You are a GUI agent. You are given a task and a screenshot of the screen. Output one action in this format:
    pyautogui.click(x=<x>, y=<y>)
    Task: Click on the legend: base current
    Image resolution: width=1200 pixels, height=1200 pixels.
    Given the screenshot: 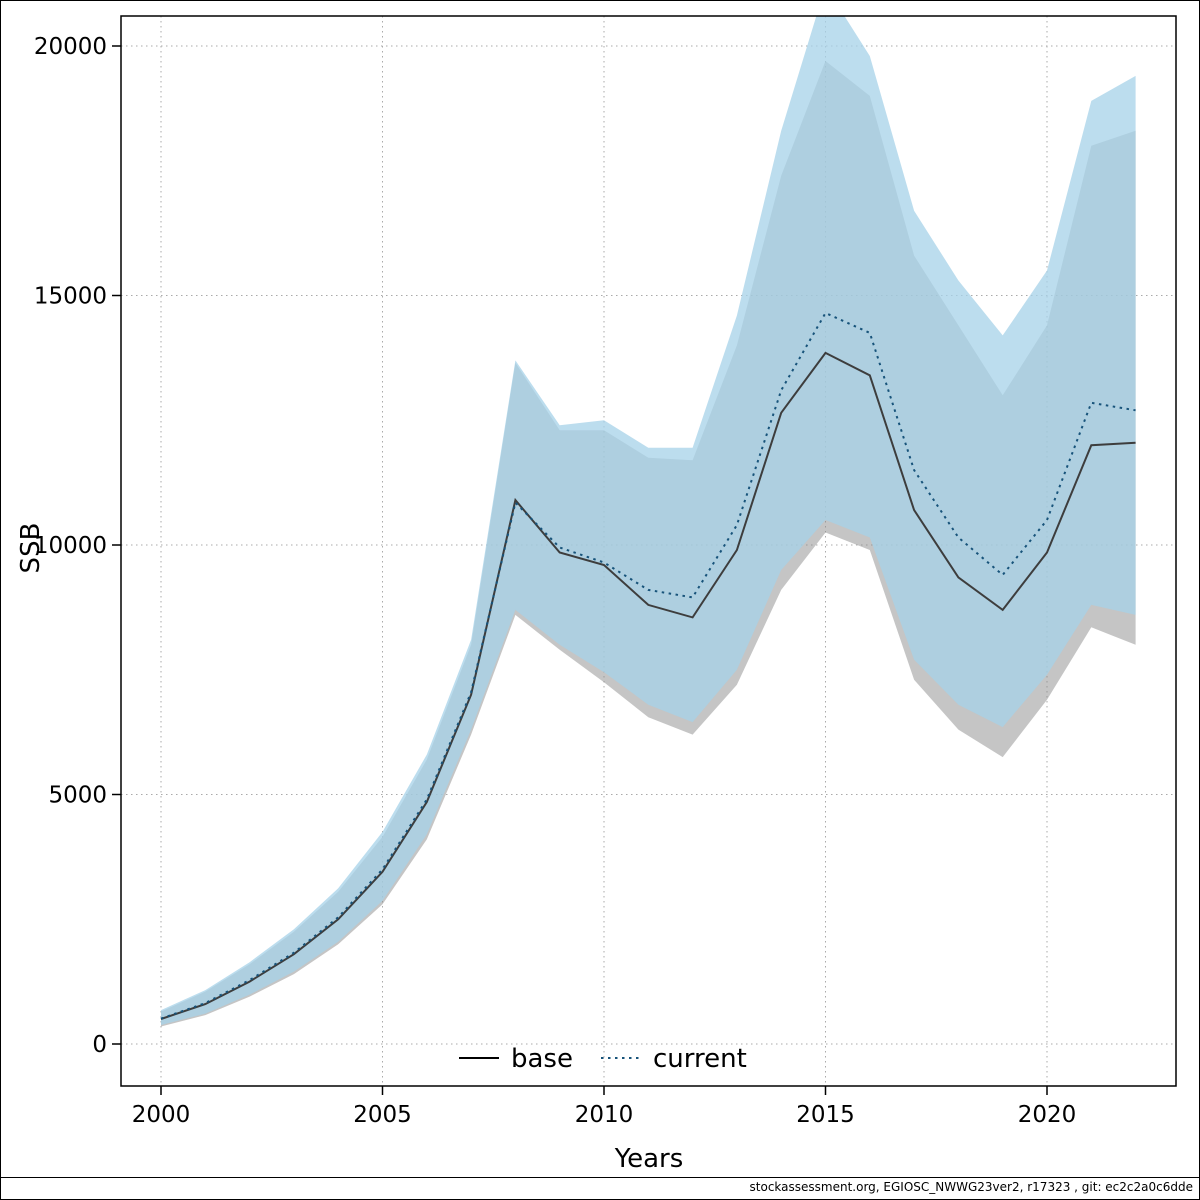 What is the action you would take?
    pyautogui.click(x=603, y=1059)
    